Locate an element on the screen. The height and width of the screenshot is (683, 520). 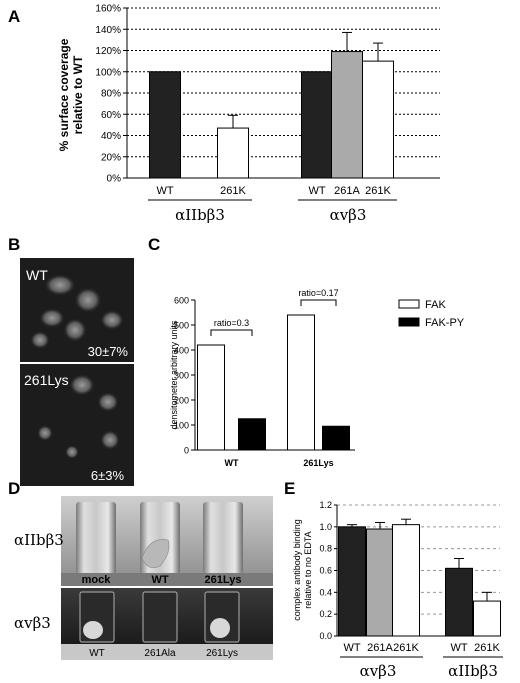
y-tick-label: 140% is located at coordinates (108, 30).